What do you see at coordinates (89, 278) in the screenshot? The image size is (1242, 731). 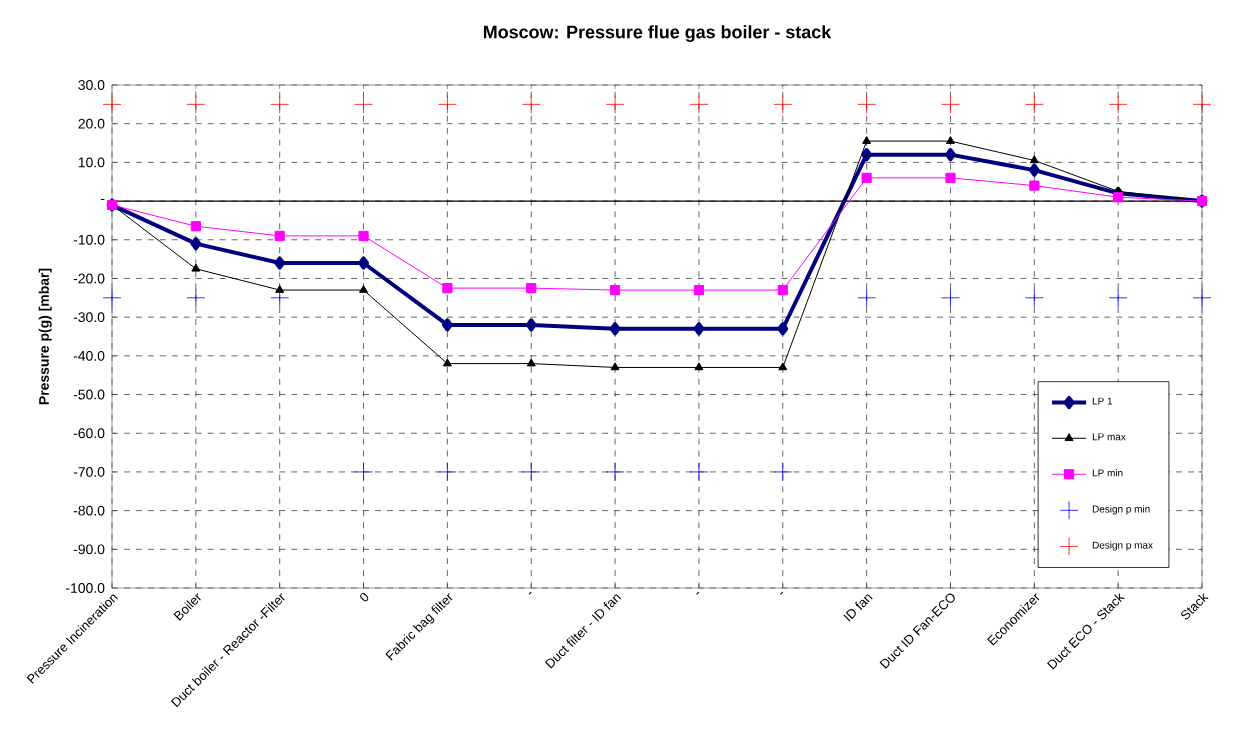 I see `y-tick-label: -20.0` at bounding box center [89, 278].